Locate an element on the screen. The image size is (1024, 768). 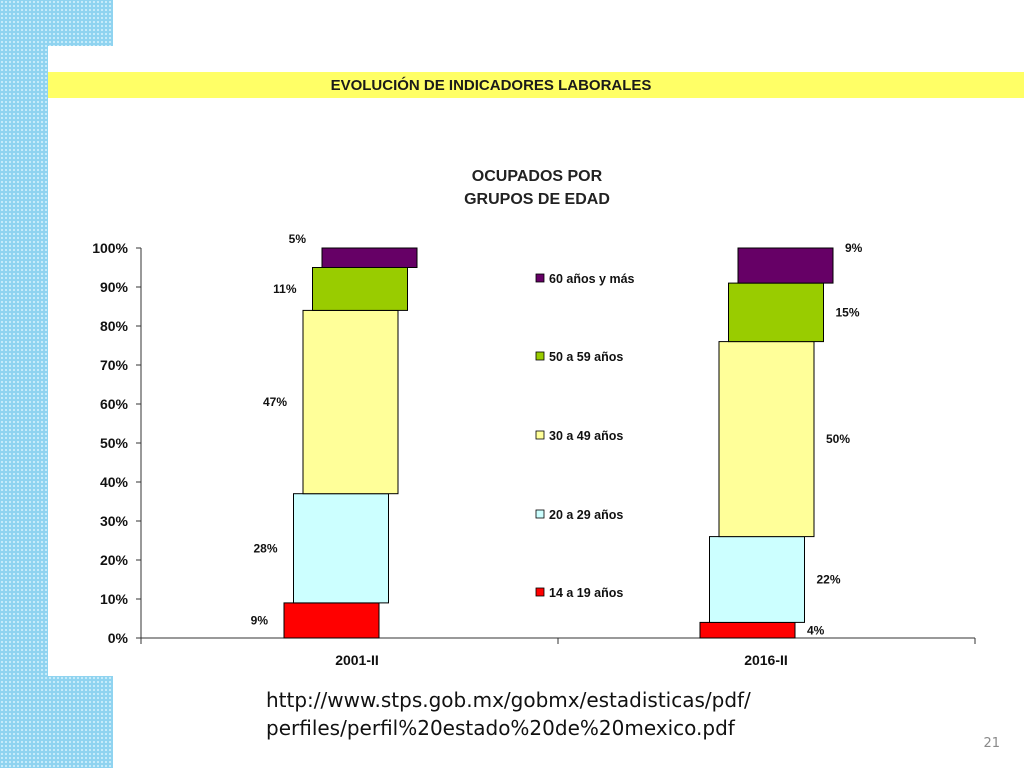
banner-title: EVOLUCIÓN DE INDICADORES LABORALES is located at coordinates (491, 85).